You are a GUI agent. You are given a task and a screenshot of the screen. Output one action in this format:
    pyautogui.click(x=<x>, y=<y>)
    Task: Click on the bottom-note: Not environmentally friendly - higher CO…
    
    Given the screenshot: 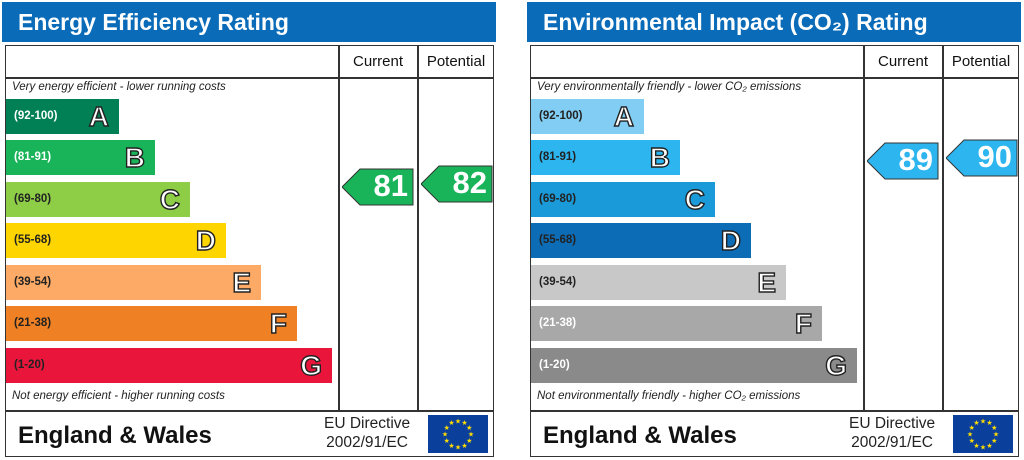 What is the action you would take?
    pyautogui.click(x=669, y=396)
    